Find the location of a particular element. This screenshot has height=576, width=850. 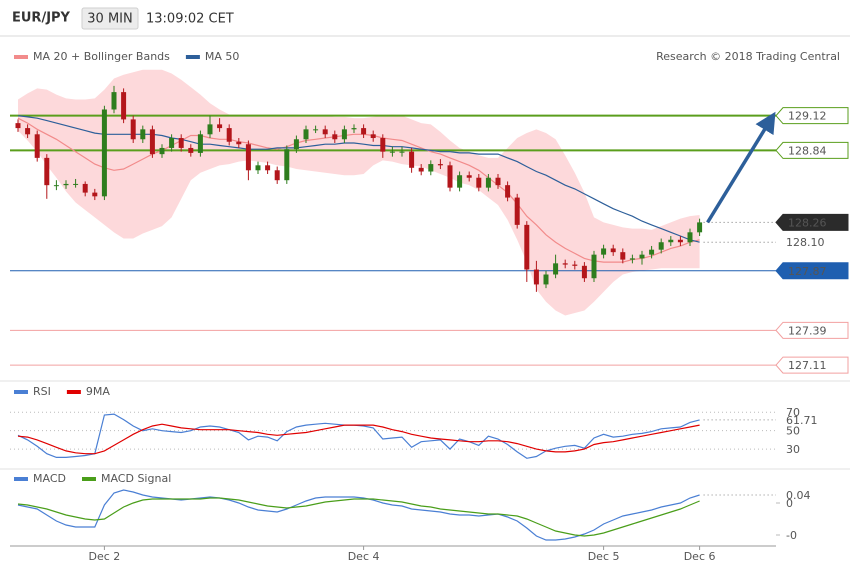

credit: Research © 2018 Trading Central is located at coordinates (748, 56).